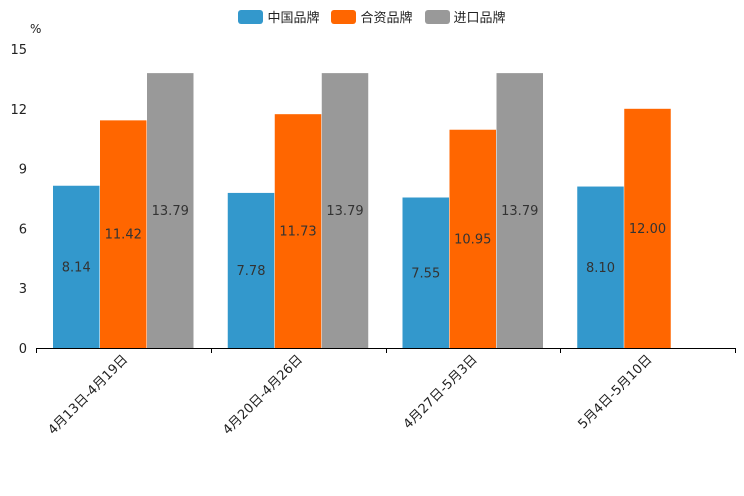 This screenshot has height=496, width=744. Describe the element at coordinates (23, 229) in the screenshot. I see `y-tick-label: 6` at that location.